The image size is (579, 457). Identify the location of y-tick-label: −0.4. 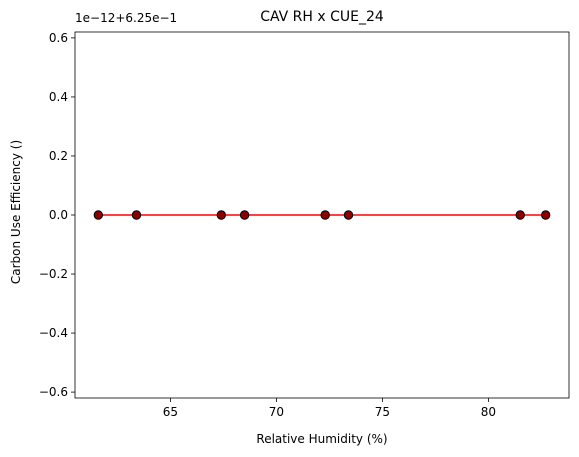
(53, 333).